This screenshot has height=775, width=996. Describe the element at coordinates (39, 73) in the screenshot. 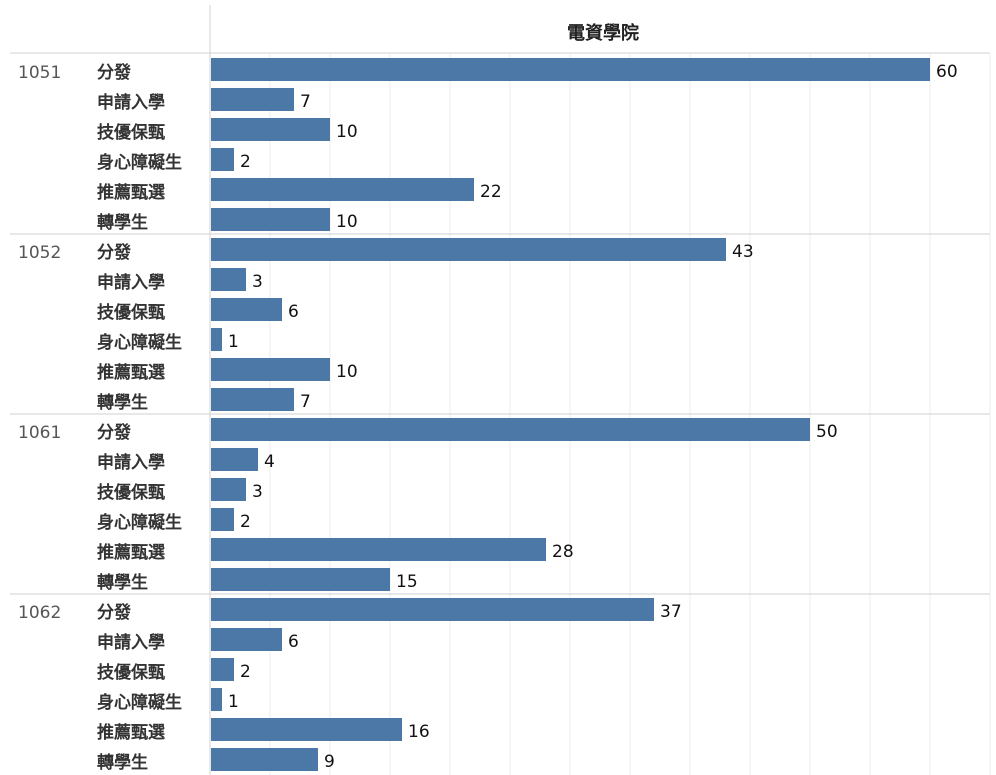

I see `group-label: 1051` at that location.